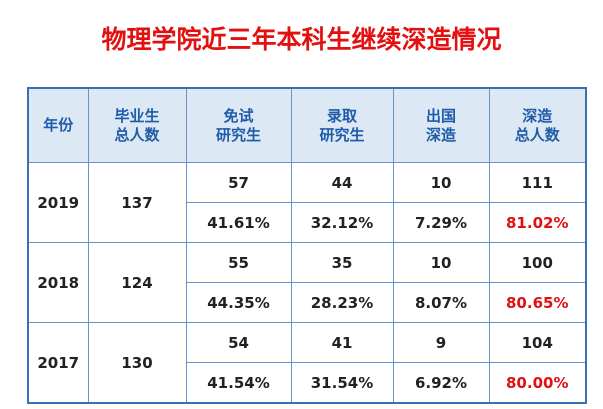  I want to click on header-cell: 年份, so click(58, 125).